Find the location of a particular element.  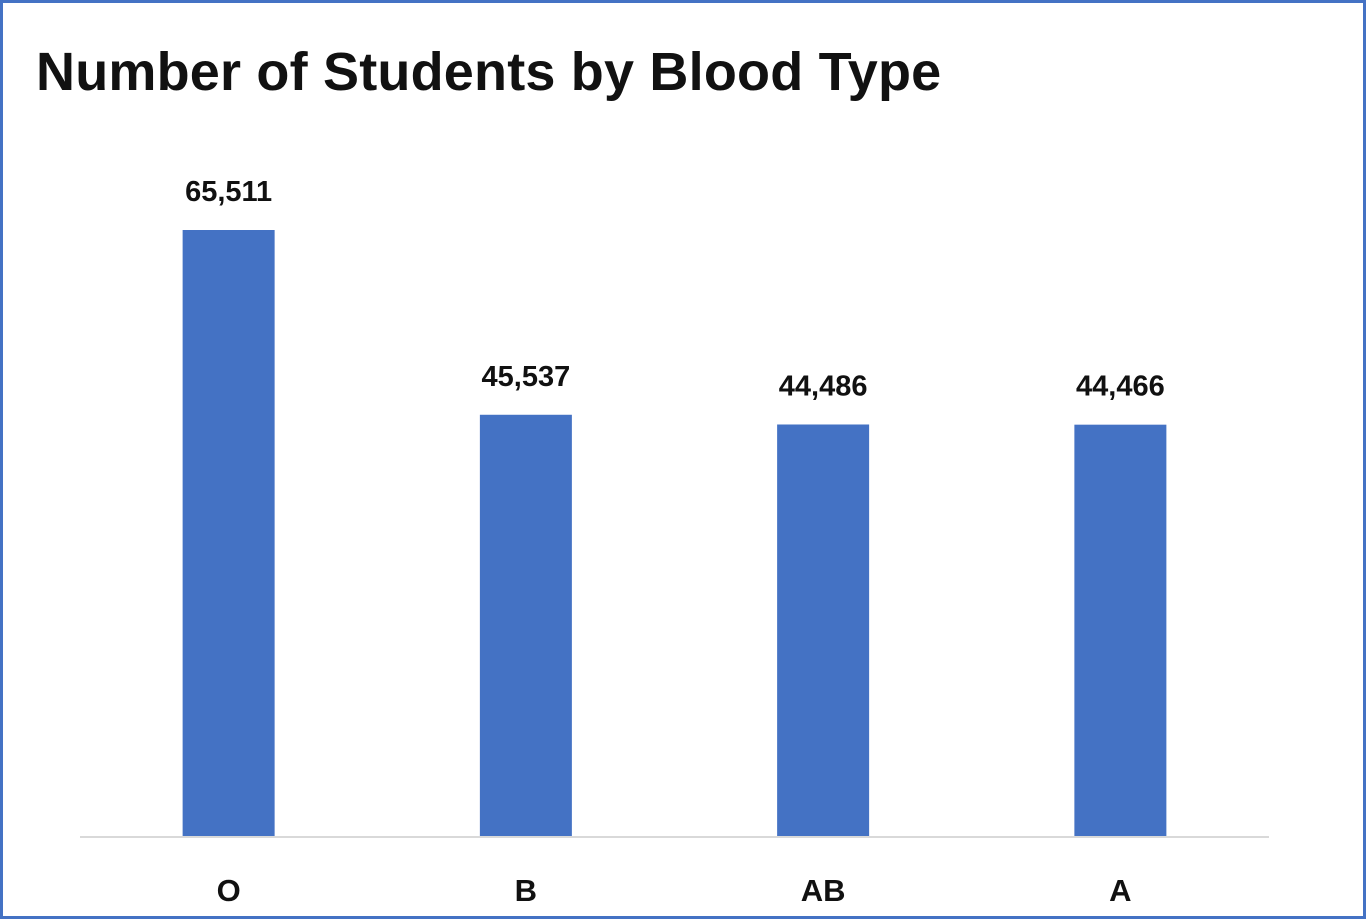

x-tick-label-b: B is located at coordinates (526, 890).